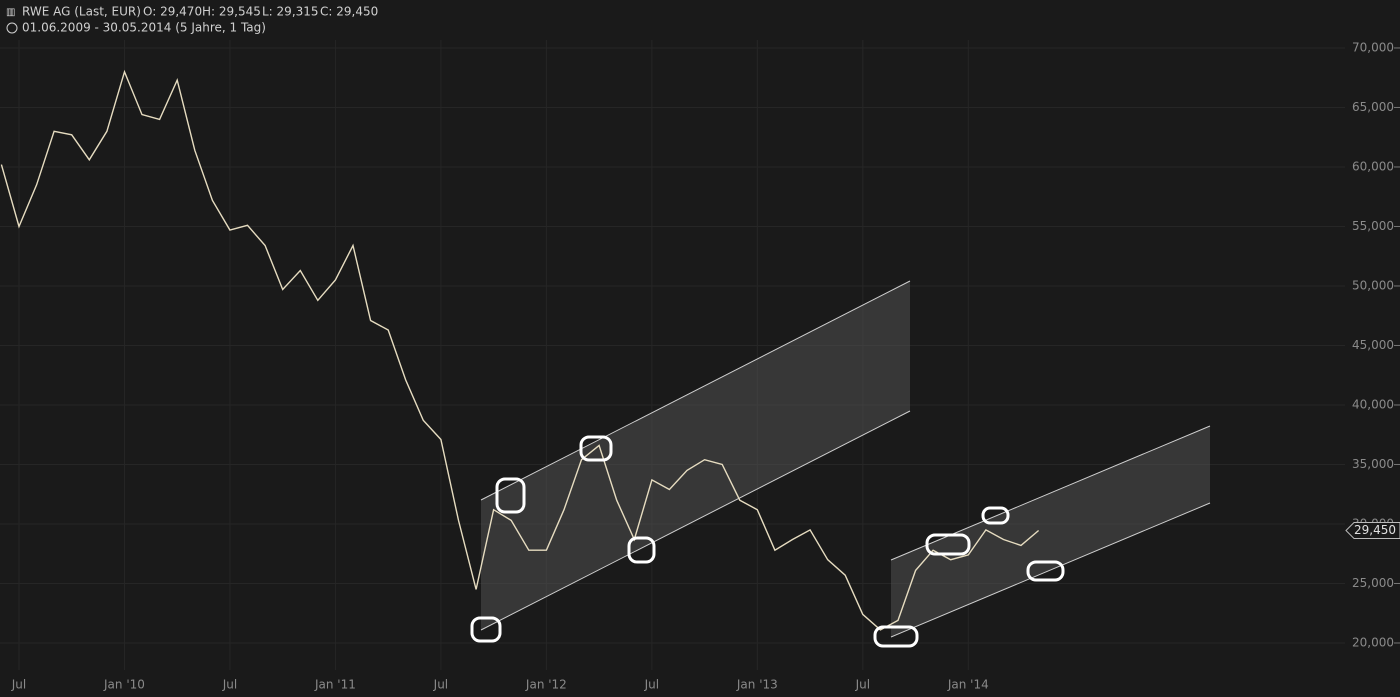  What do you see at coordinates (1373, 47) in the screenshot?
I see `y-tick-label: 70,000` at bounding box center [1373, 47].